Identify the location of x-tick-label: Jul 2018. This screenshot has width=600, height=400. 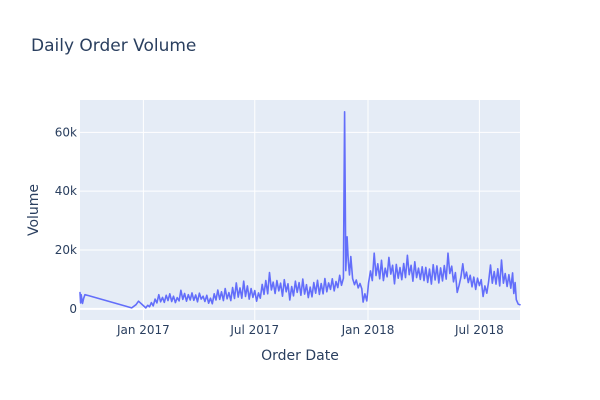
(479, 330).